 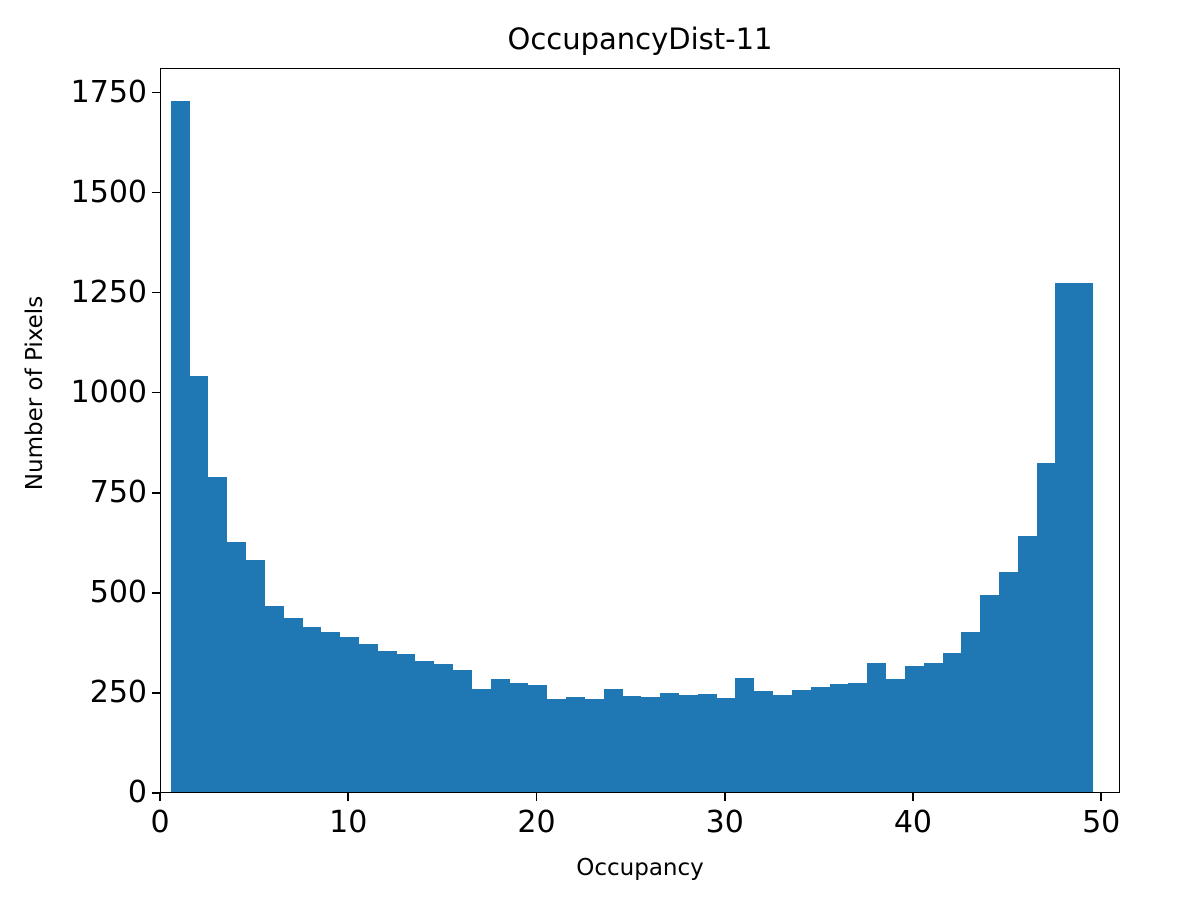 What do you see at coordinates (108, 92) in the screenshot?
I see `y-tick-label: 1750` at bounding box center [108, 92].